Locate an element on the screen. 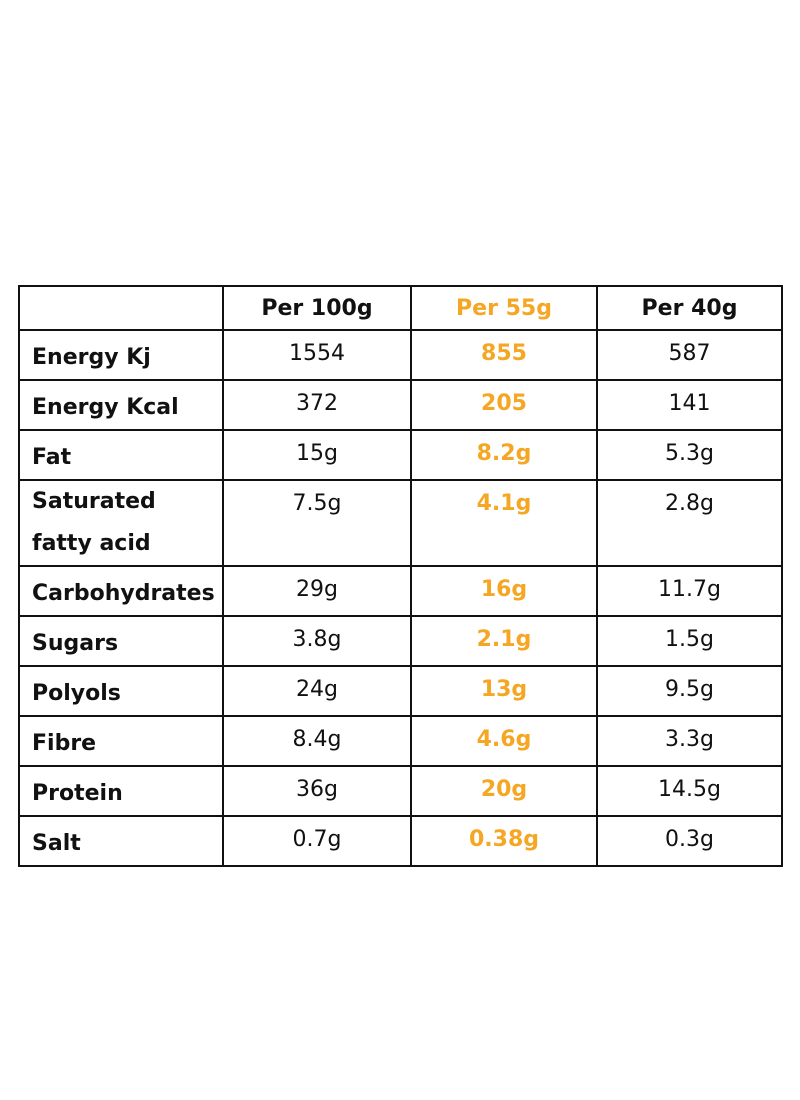  corner-cell is located at coordinates (121, 308).